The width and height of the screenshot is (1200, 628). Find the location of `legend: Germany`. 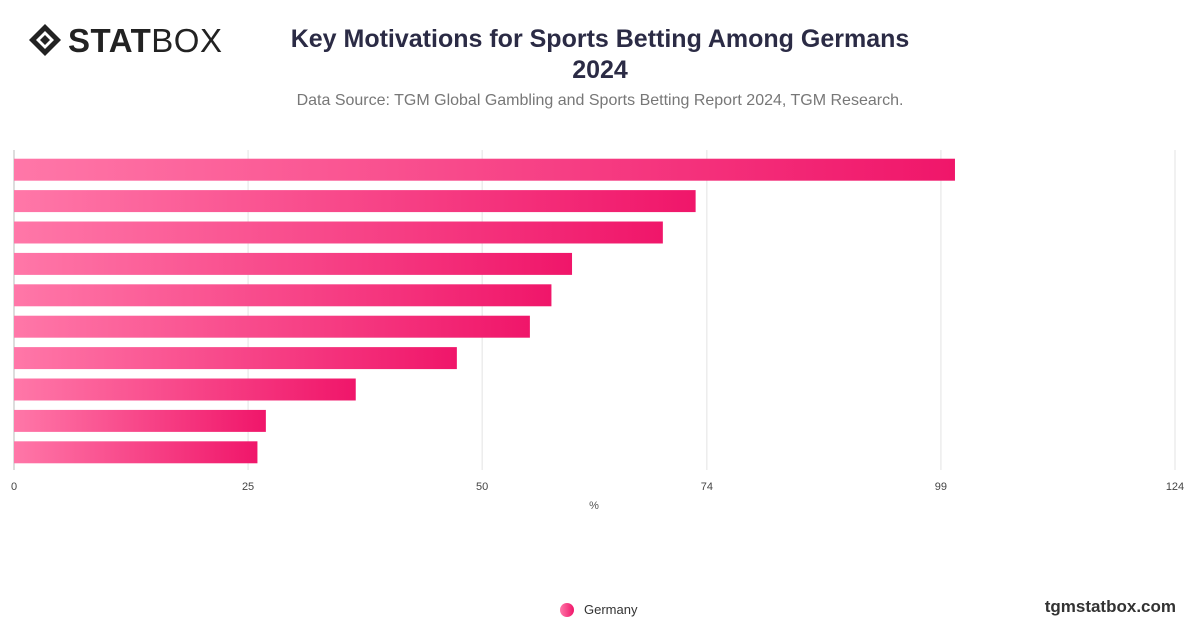

legend: Germany is located at coordinates (598, 609).